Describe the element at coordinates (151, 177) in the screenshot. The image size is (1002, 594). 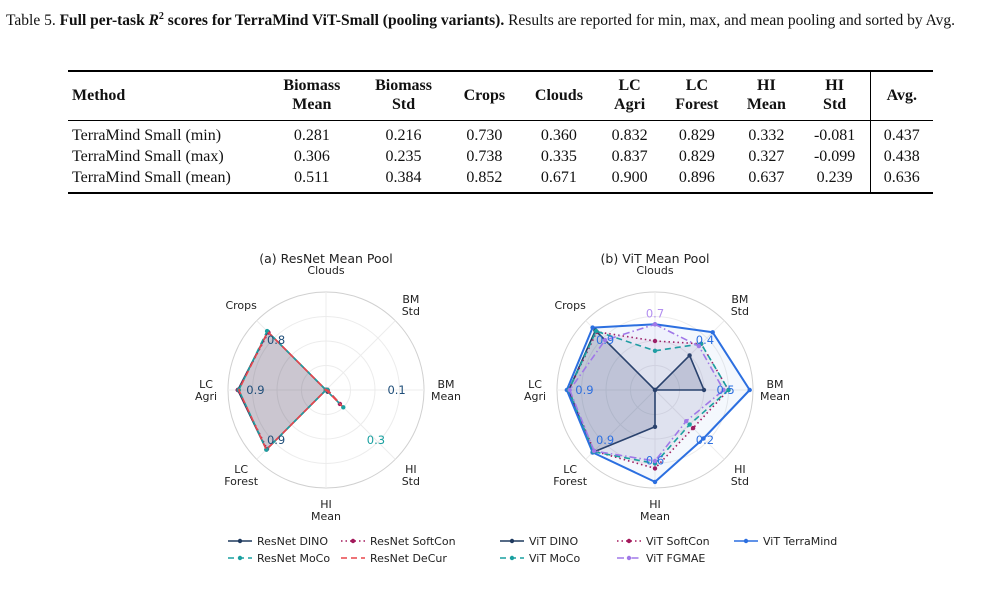
I see `cell-method: TerraMind Small (mean)` at that location.